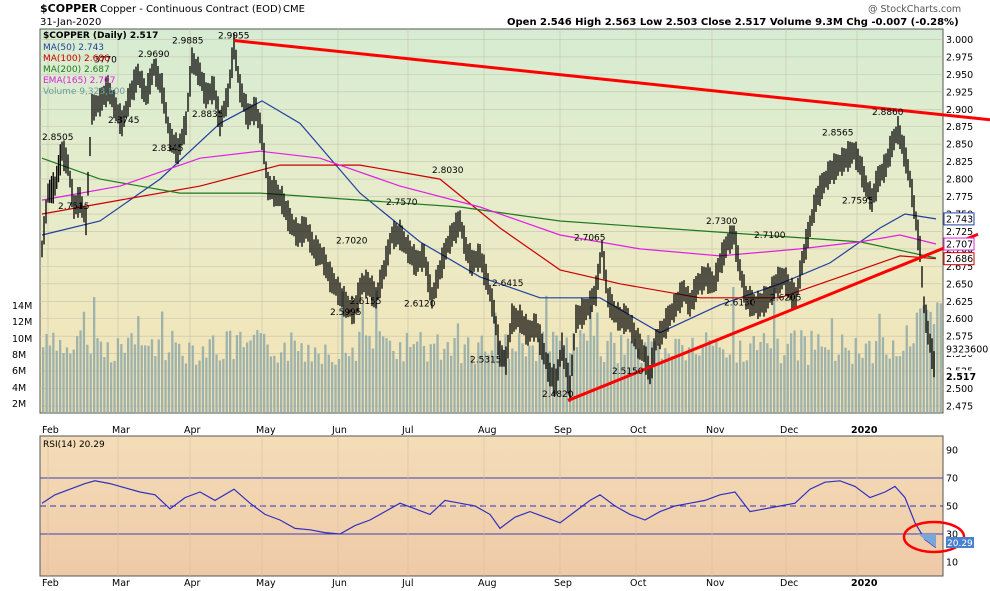  Describe the element at coordinates (959, 219) in the screenshot. I see `right-tag-label: 2.743` at that location.